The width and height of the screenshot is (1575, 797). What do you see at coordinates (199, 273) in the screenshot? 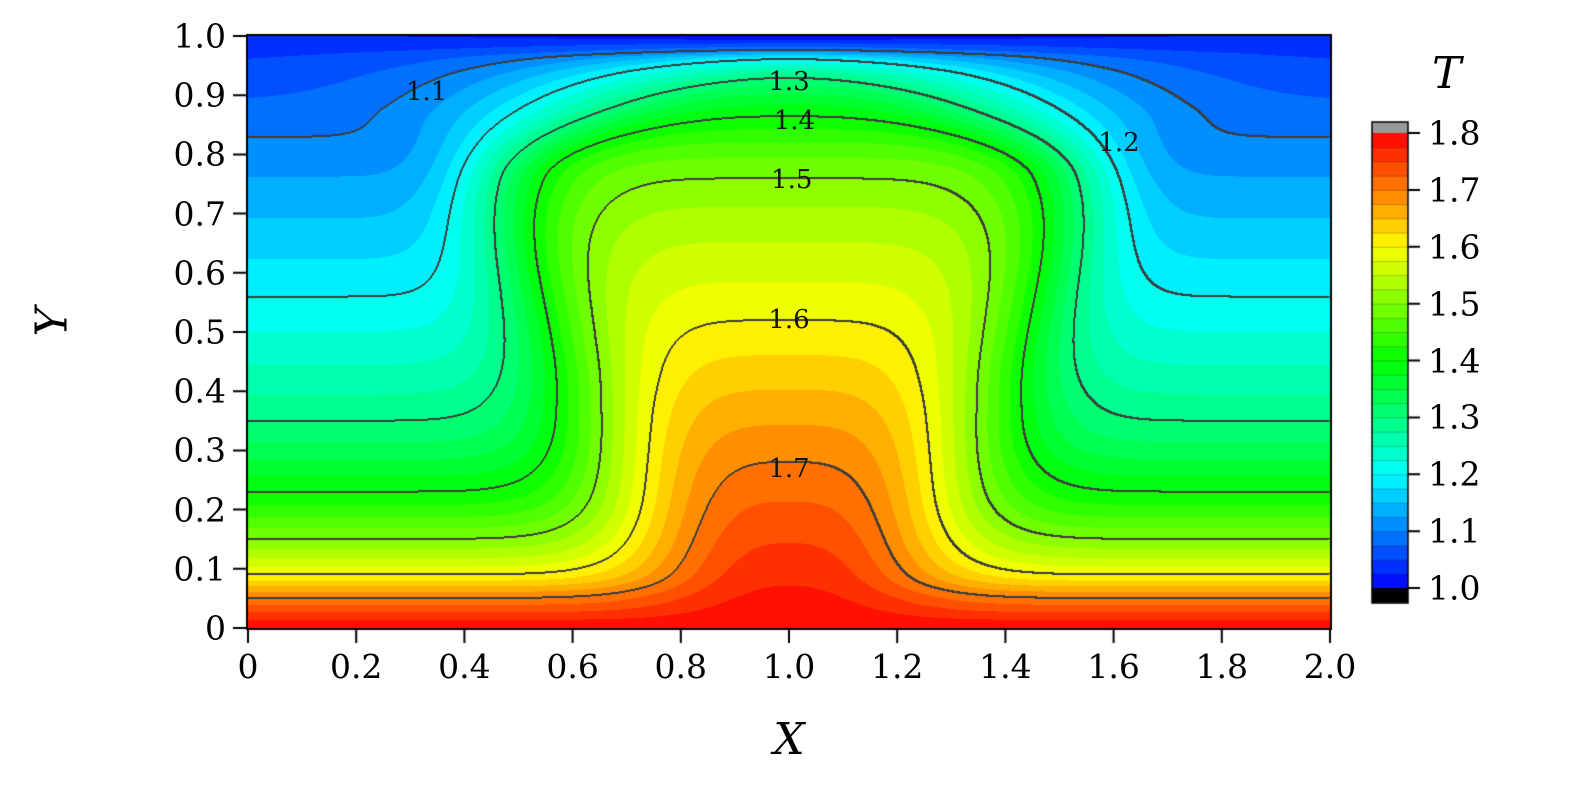
I see `y-tick-label: 0.6` at bounding box center [199, 273].